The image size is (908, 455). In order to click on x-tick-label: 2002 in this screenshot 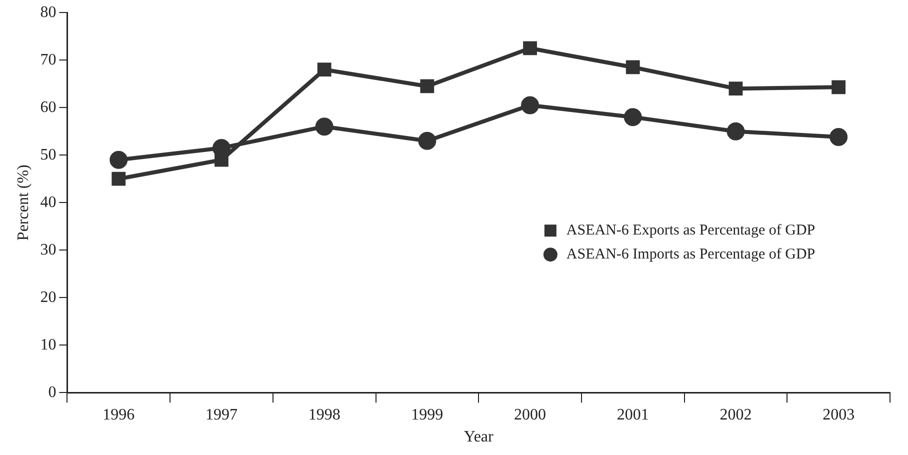, I will do `click(736, 415)`.